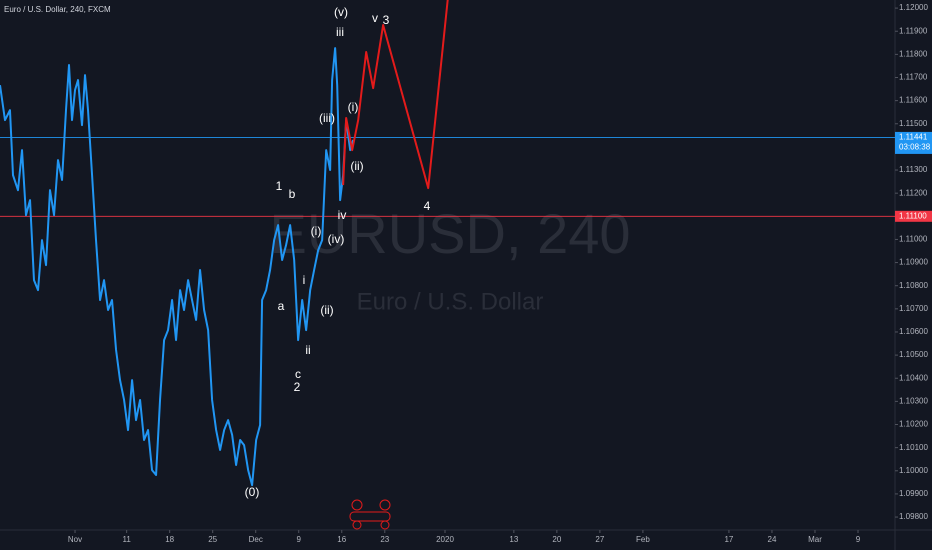  What do you see at coordinates (728, 539) in the screenshot?
I see `x-tick-label: 17` at bounding box center [728, 539].